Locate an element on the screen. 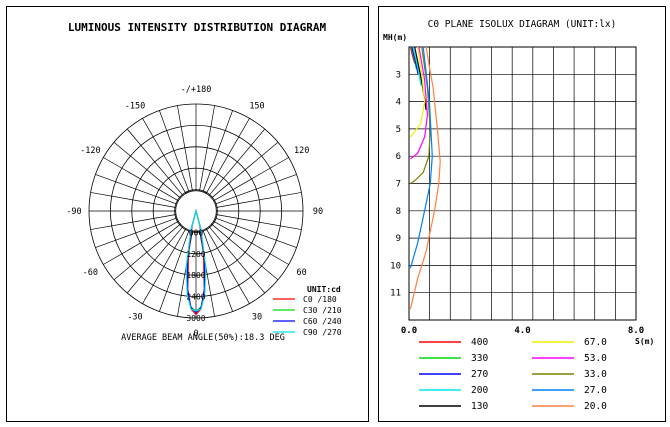  polar-series is located at coordinates (196, 262).